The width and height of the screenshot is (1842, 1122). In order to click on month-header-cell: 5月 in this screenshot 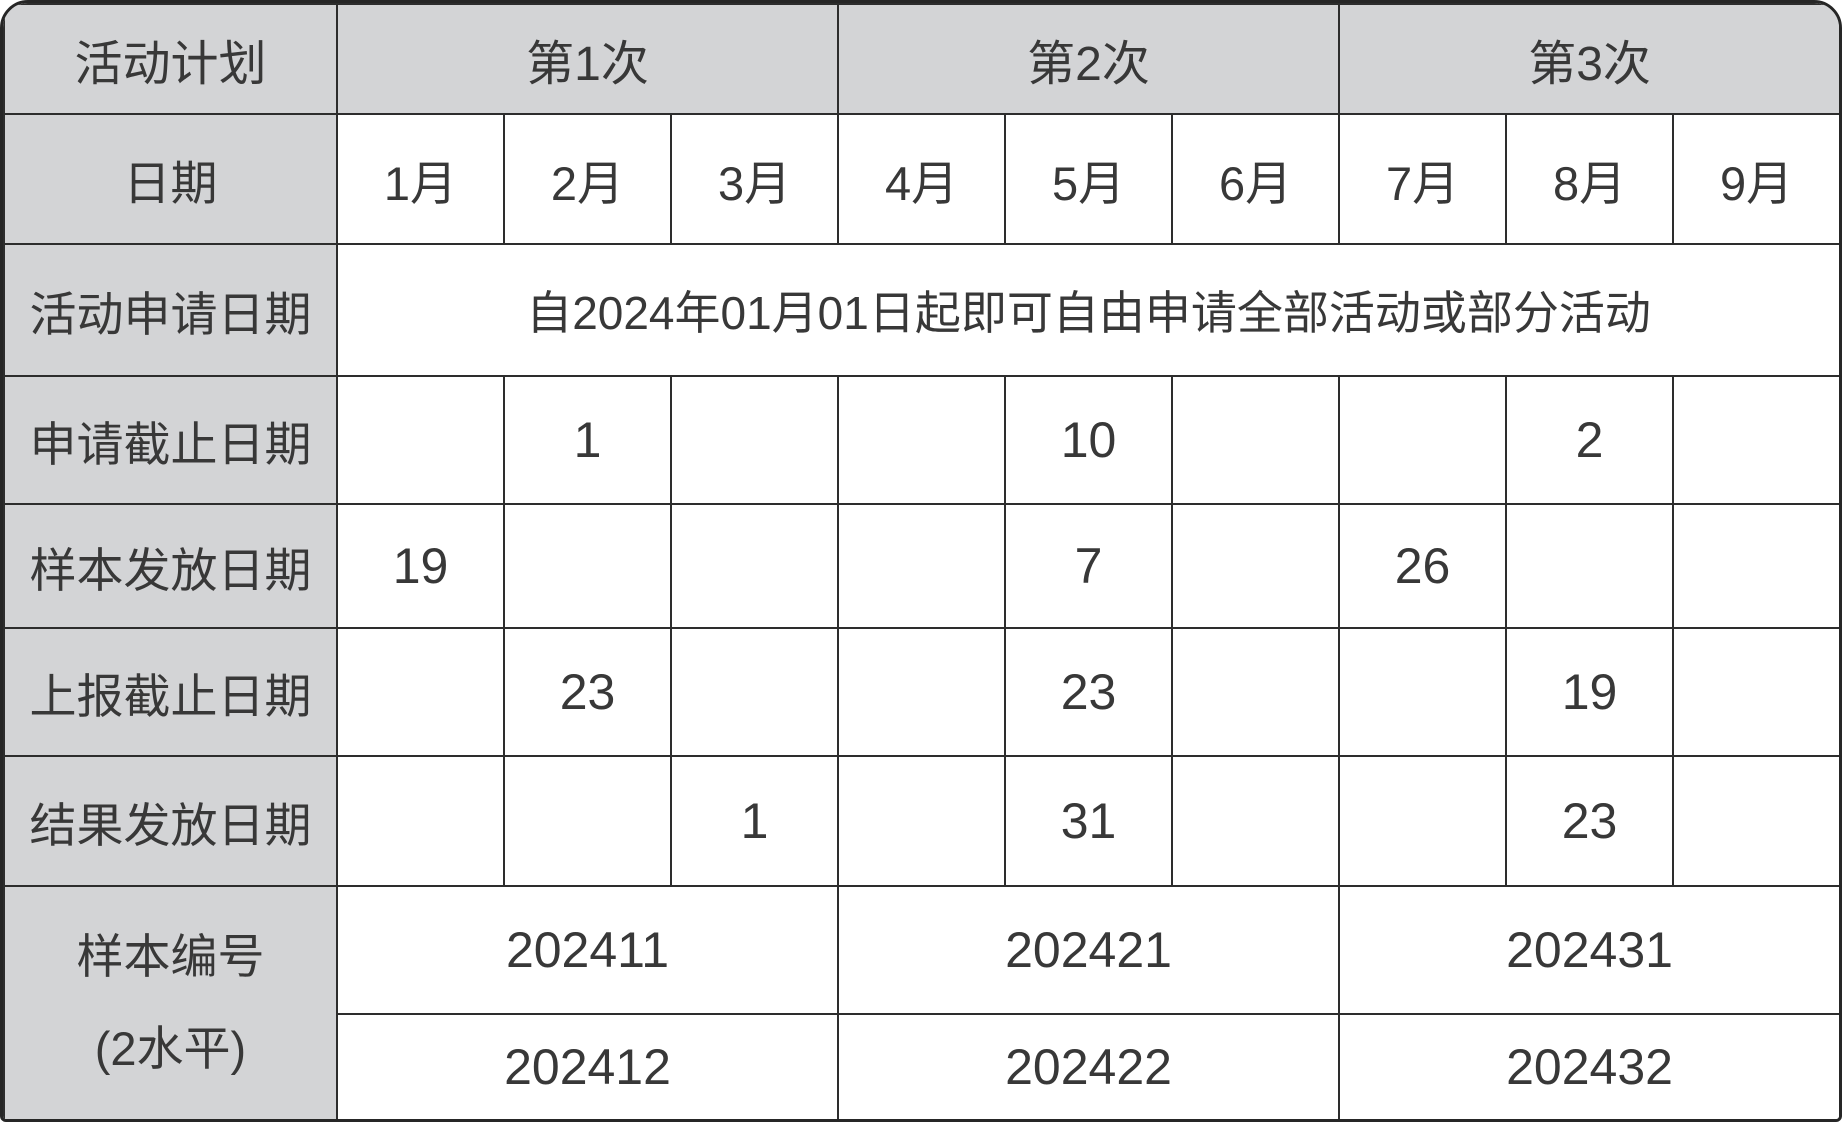, I will do `click(1089, 179)`.